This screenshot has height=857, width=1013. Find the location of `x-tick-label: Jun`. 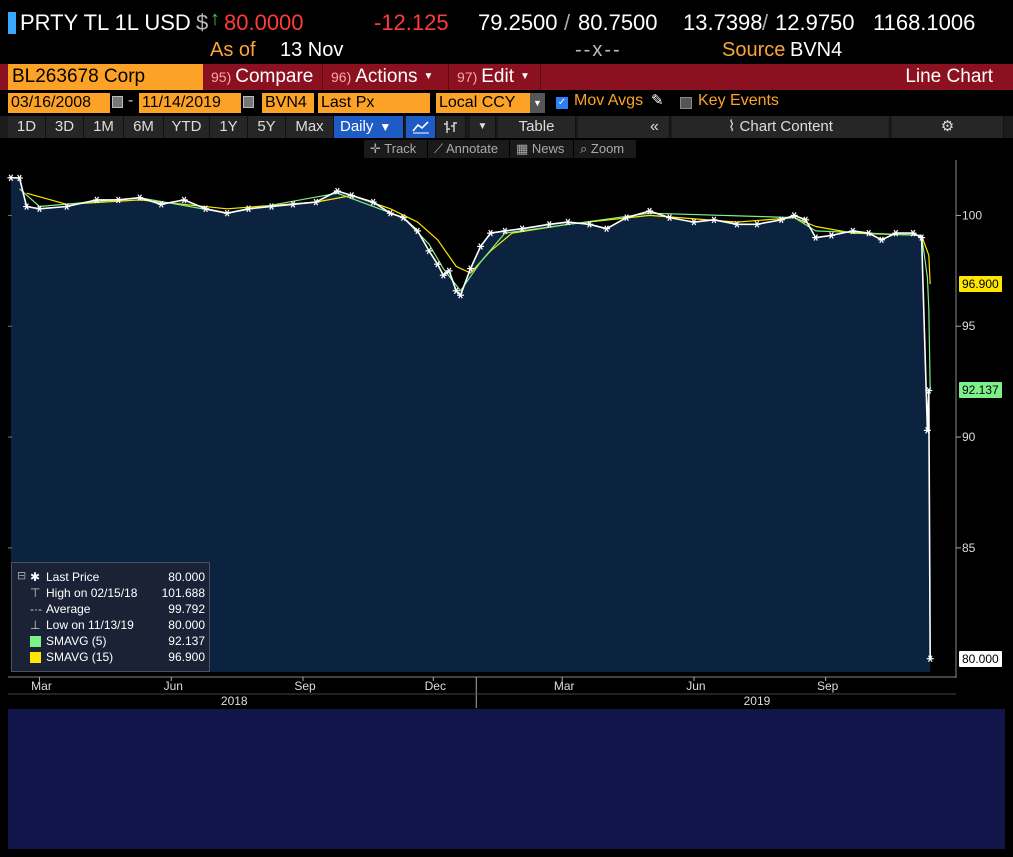

x-tick-label: Jun is located at coordinates (173, 686).